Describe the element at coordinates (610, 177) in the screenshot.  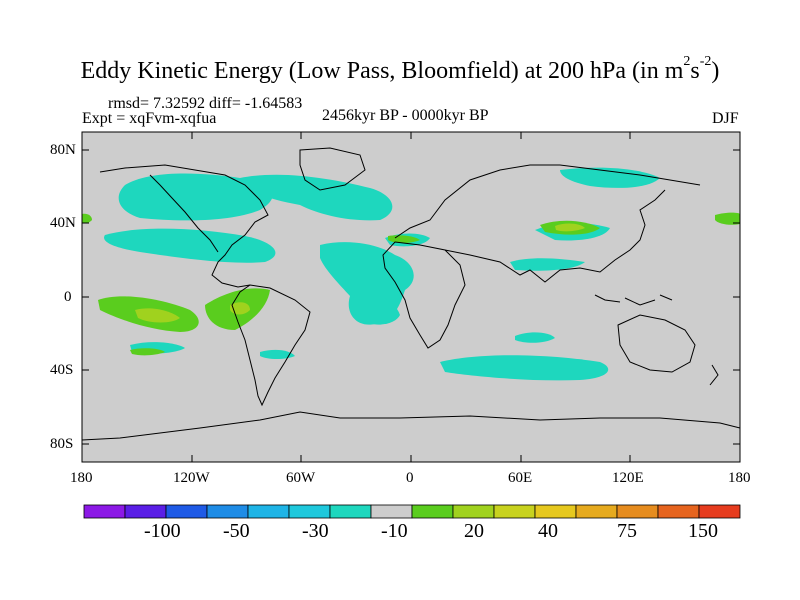
I see `fill-arctic-siberia` at that location.